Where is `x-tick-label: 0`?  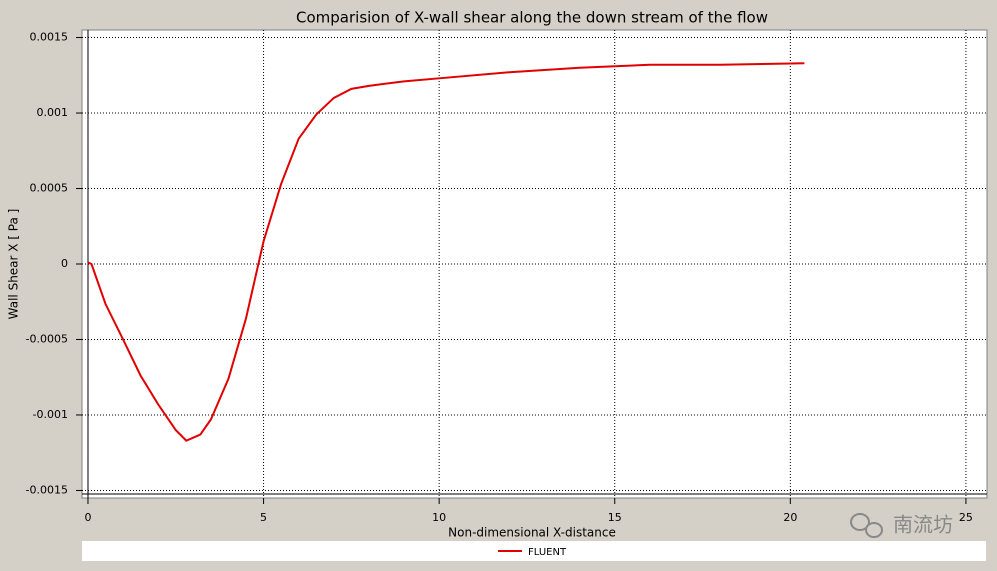 x-tick-label: 0 is located at coordinates (87, 517).